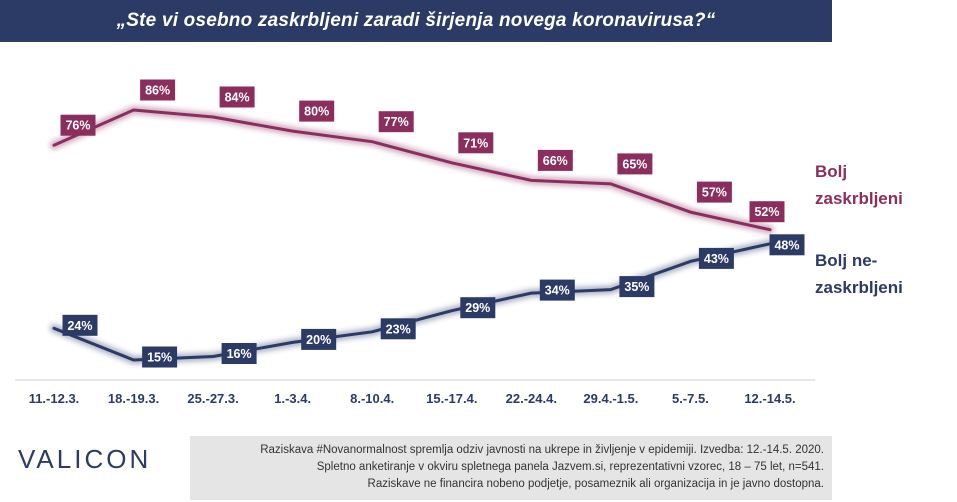 The image size is (957, 502). I want to click on x-tick-label: 11.-12.3., so click(54, 398).